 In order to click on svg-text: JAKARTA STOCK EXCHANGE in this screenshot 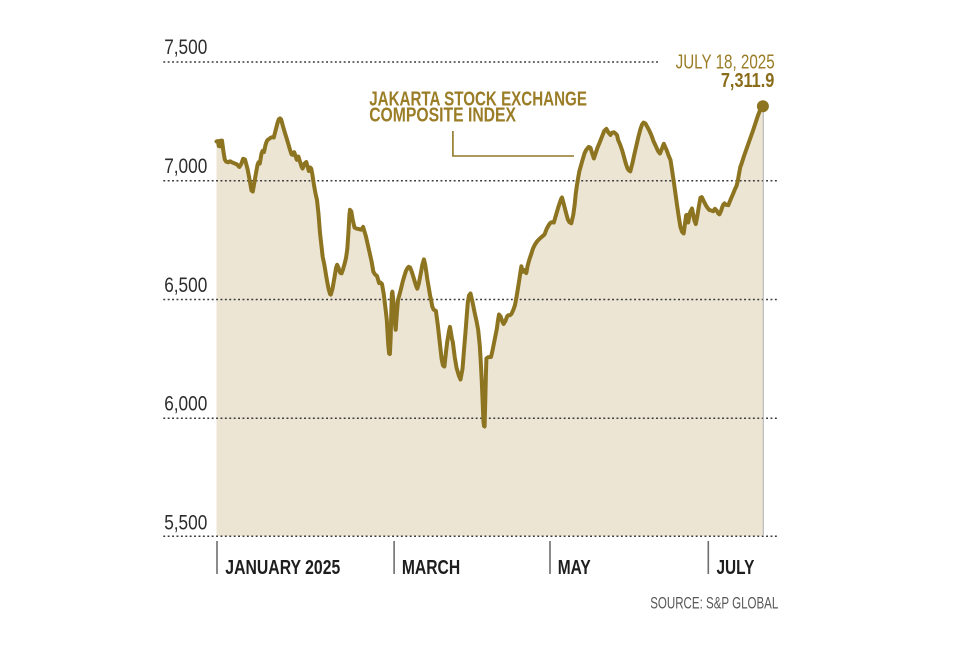, I will do `click(478, 98)`.